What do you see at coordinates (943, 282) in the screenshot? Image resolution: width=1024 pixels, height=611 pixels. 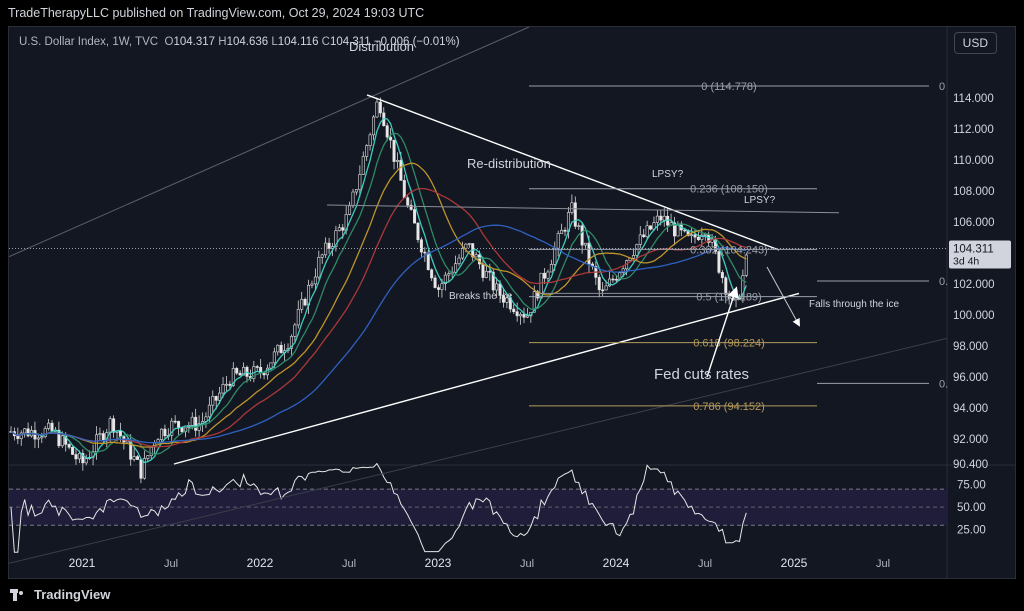 I see `fib-extension-label: 0.` at bounding box center [943, 282].